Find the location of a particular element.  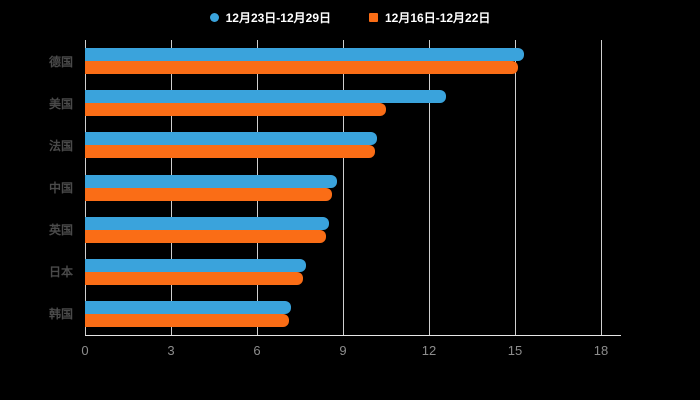

bar-中国-series-0 is located at coordinates (211, 181).